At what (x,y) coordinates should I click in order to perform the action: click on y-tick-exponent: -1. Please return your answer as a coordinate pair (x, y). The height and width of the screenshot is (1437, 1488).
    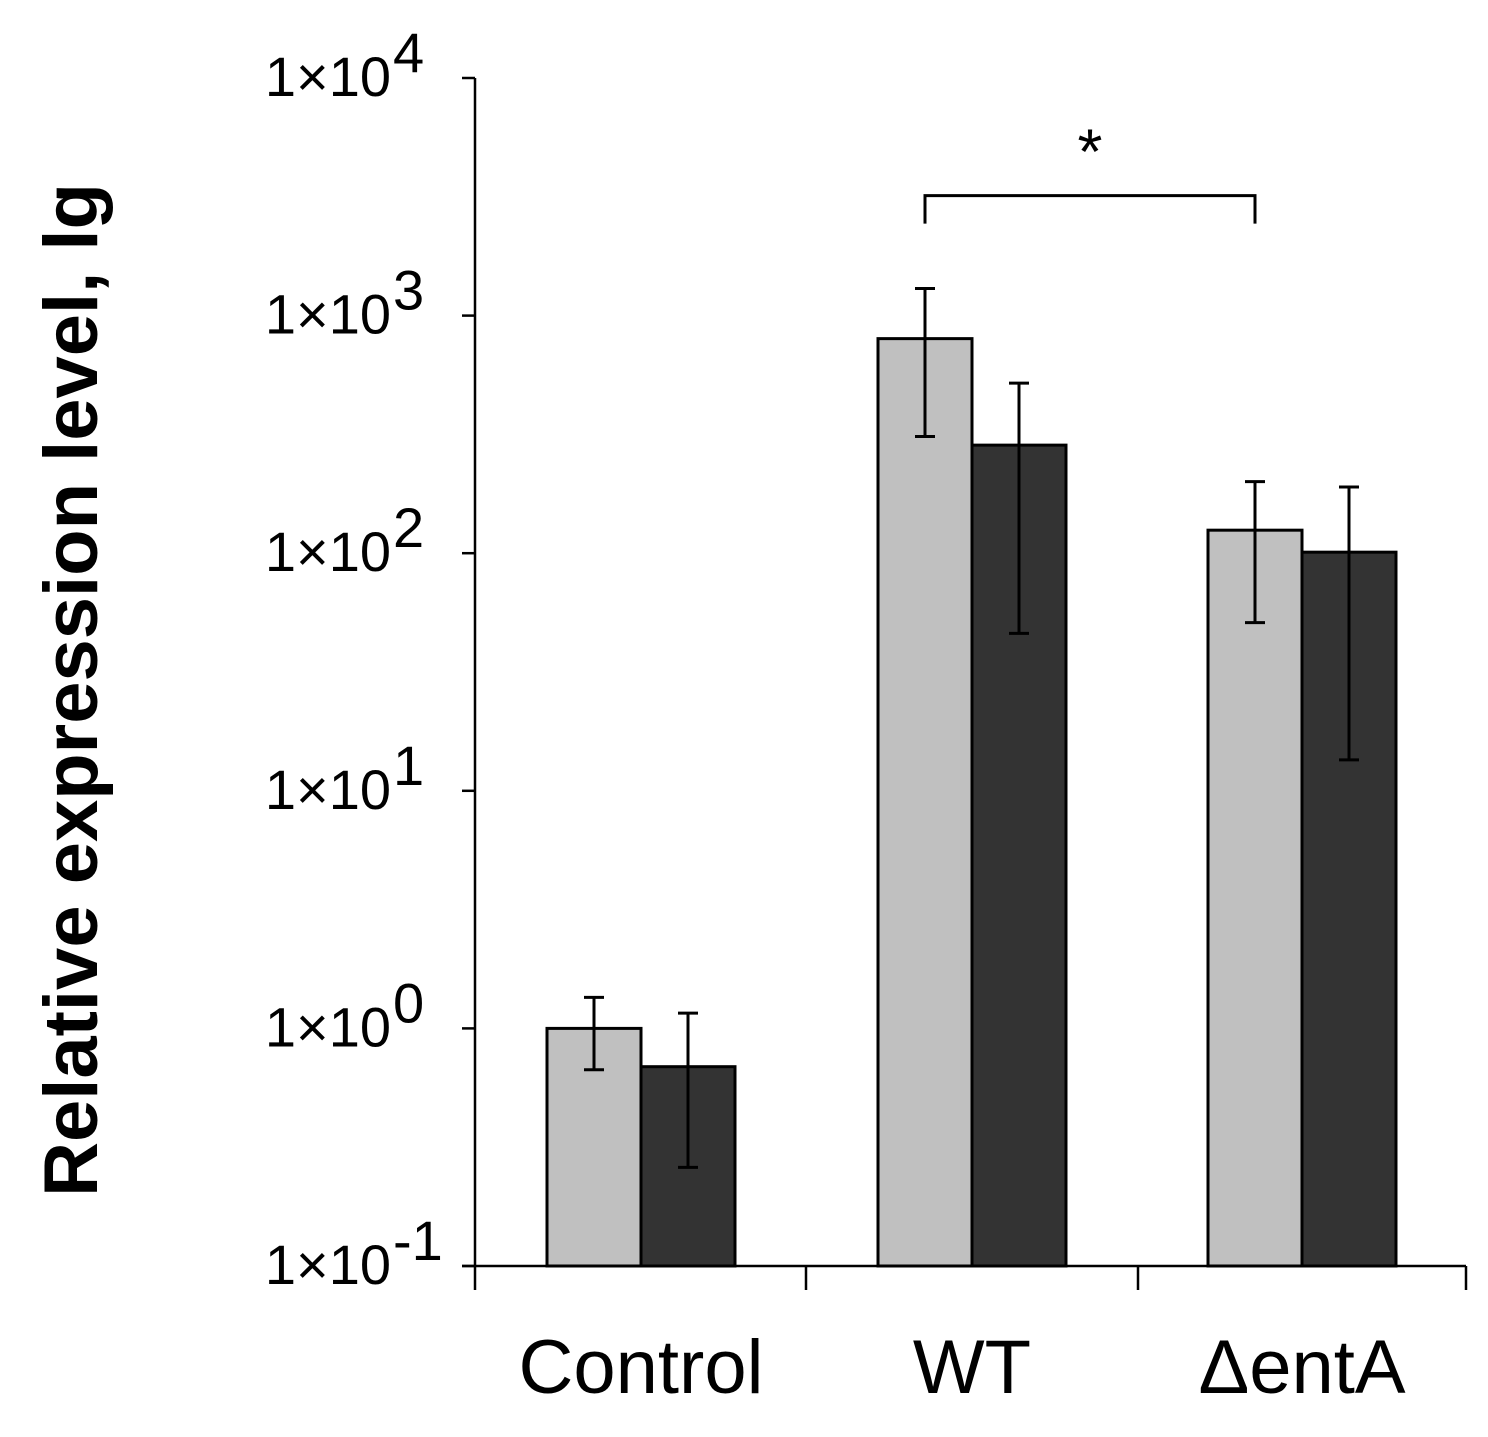
    Looking at the image, I should click on (418, 1240).